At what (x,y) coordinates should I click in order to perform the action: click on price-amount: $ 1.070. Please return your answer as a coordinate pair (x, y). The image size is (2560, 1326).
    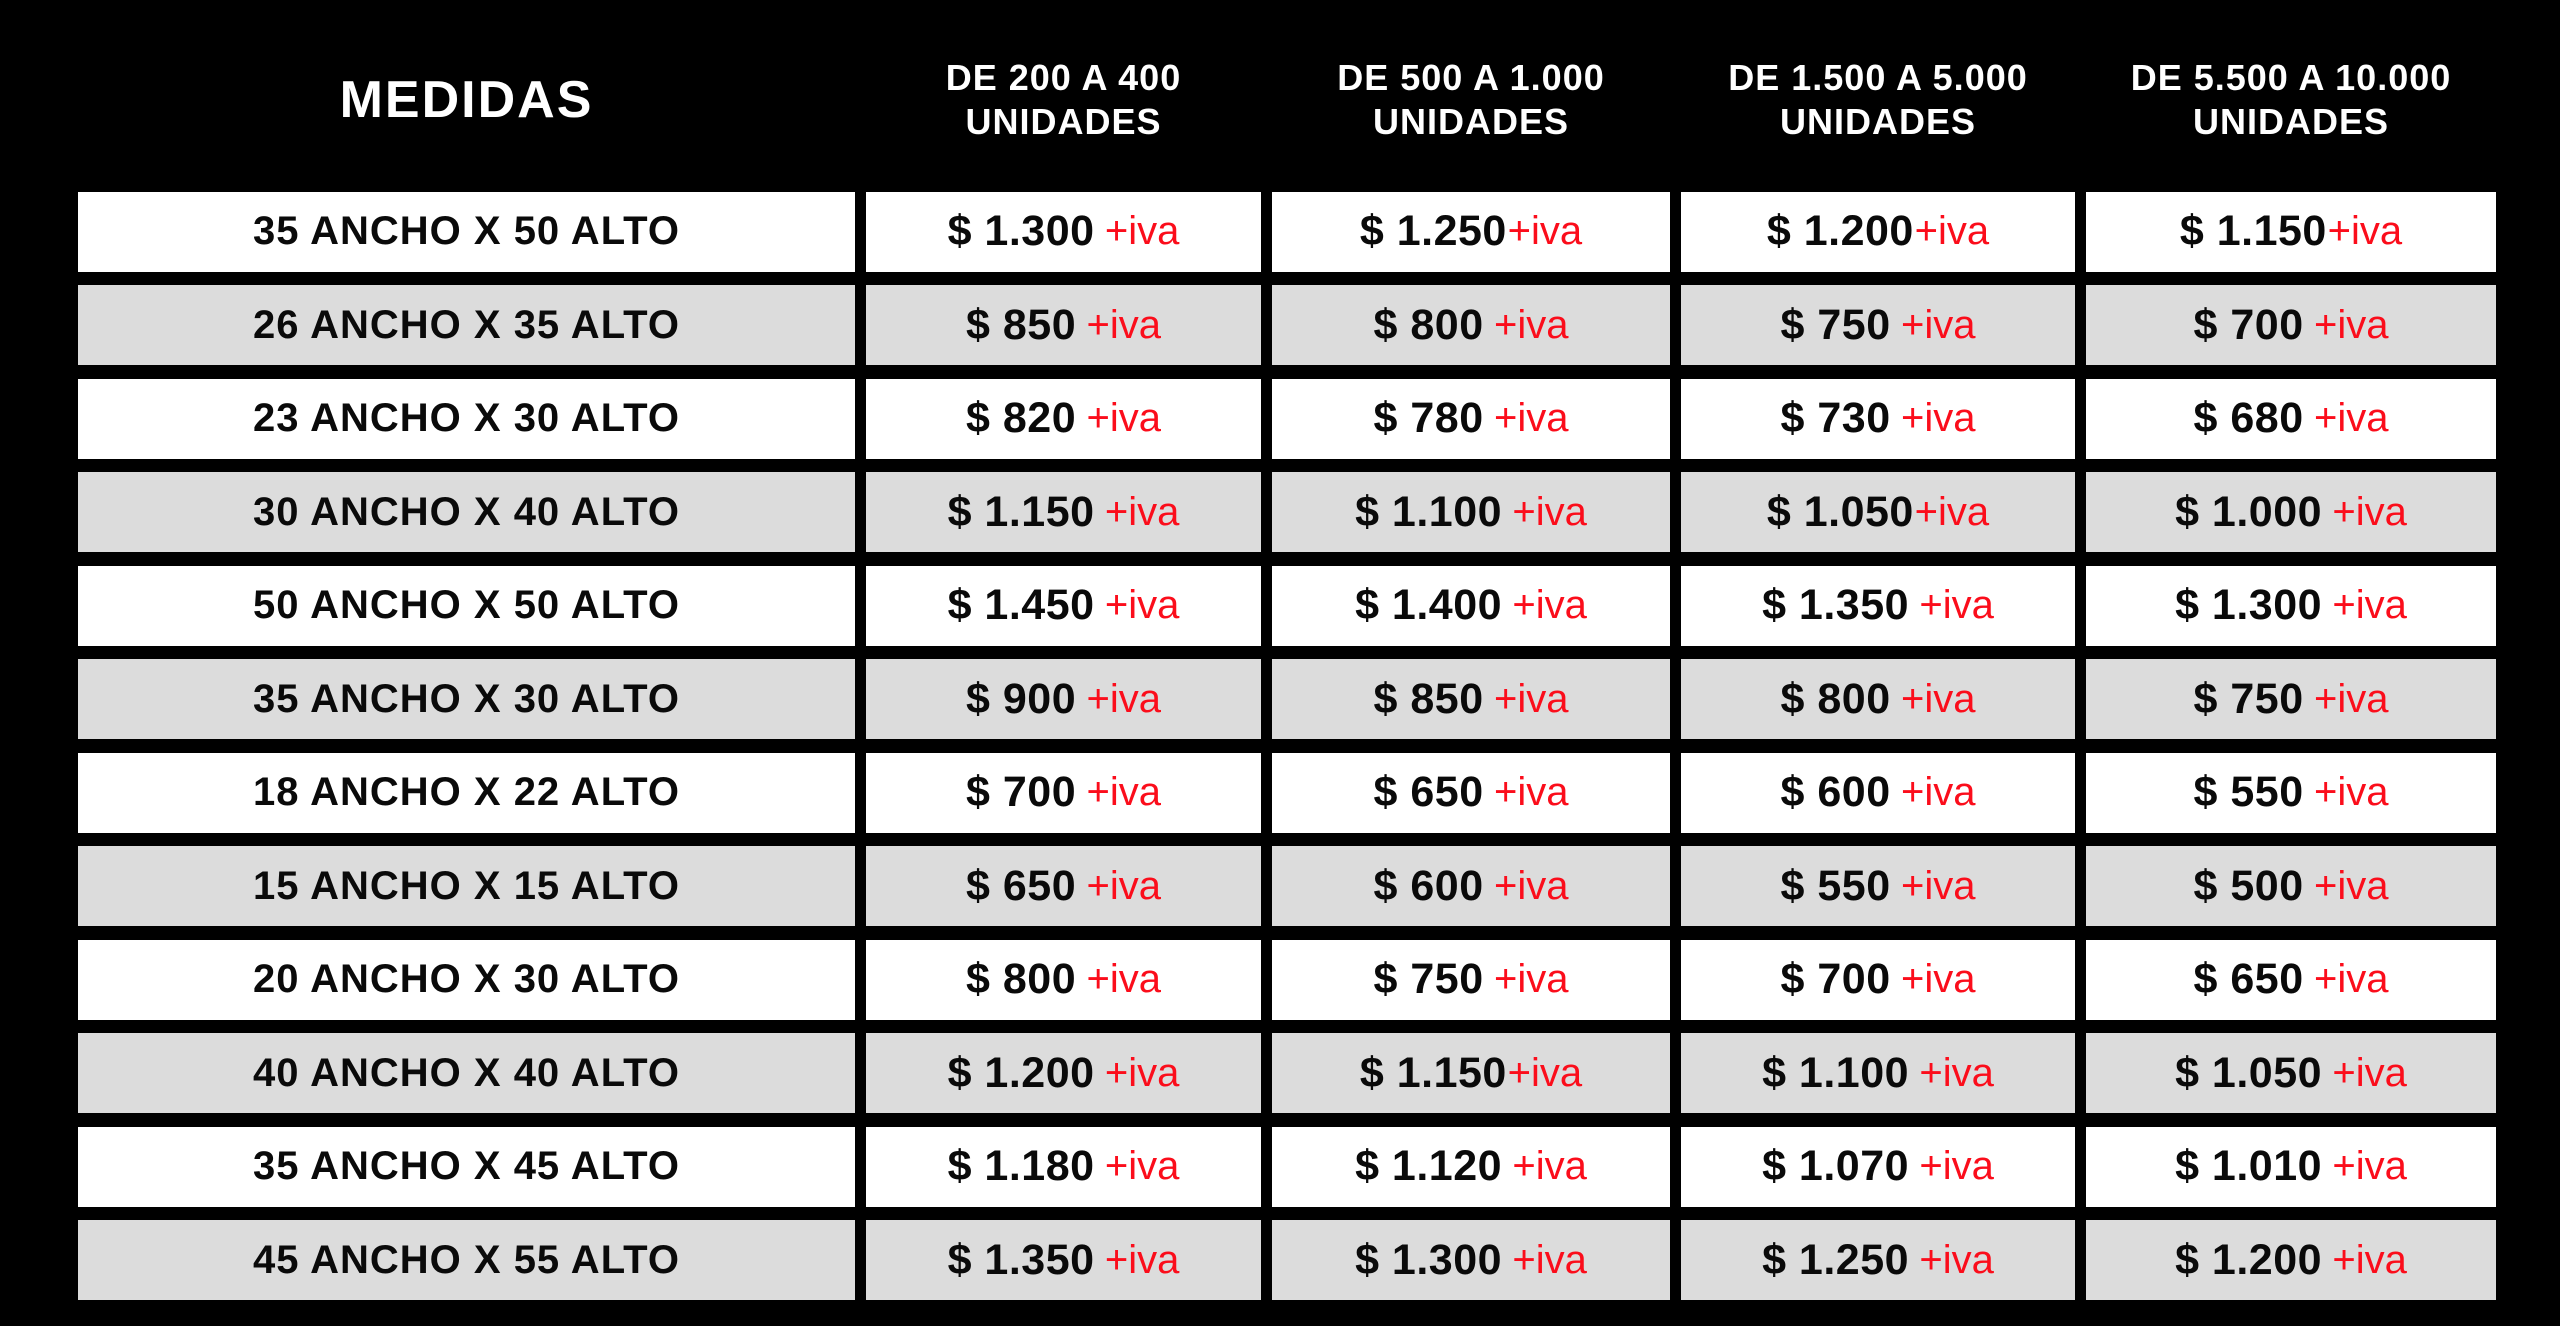
    Looking at the image, I should click on (1836, 1166).